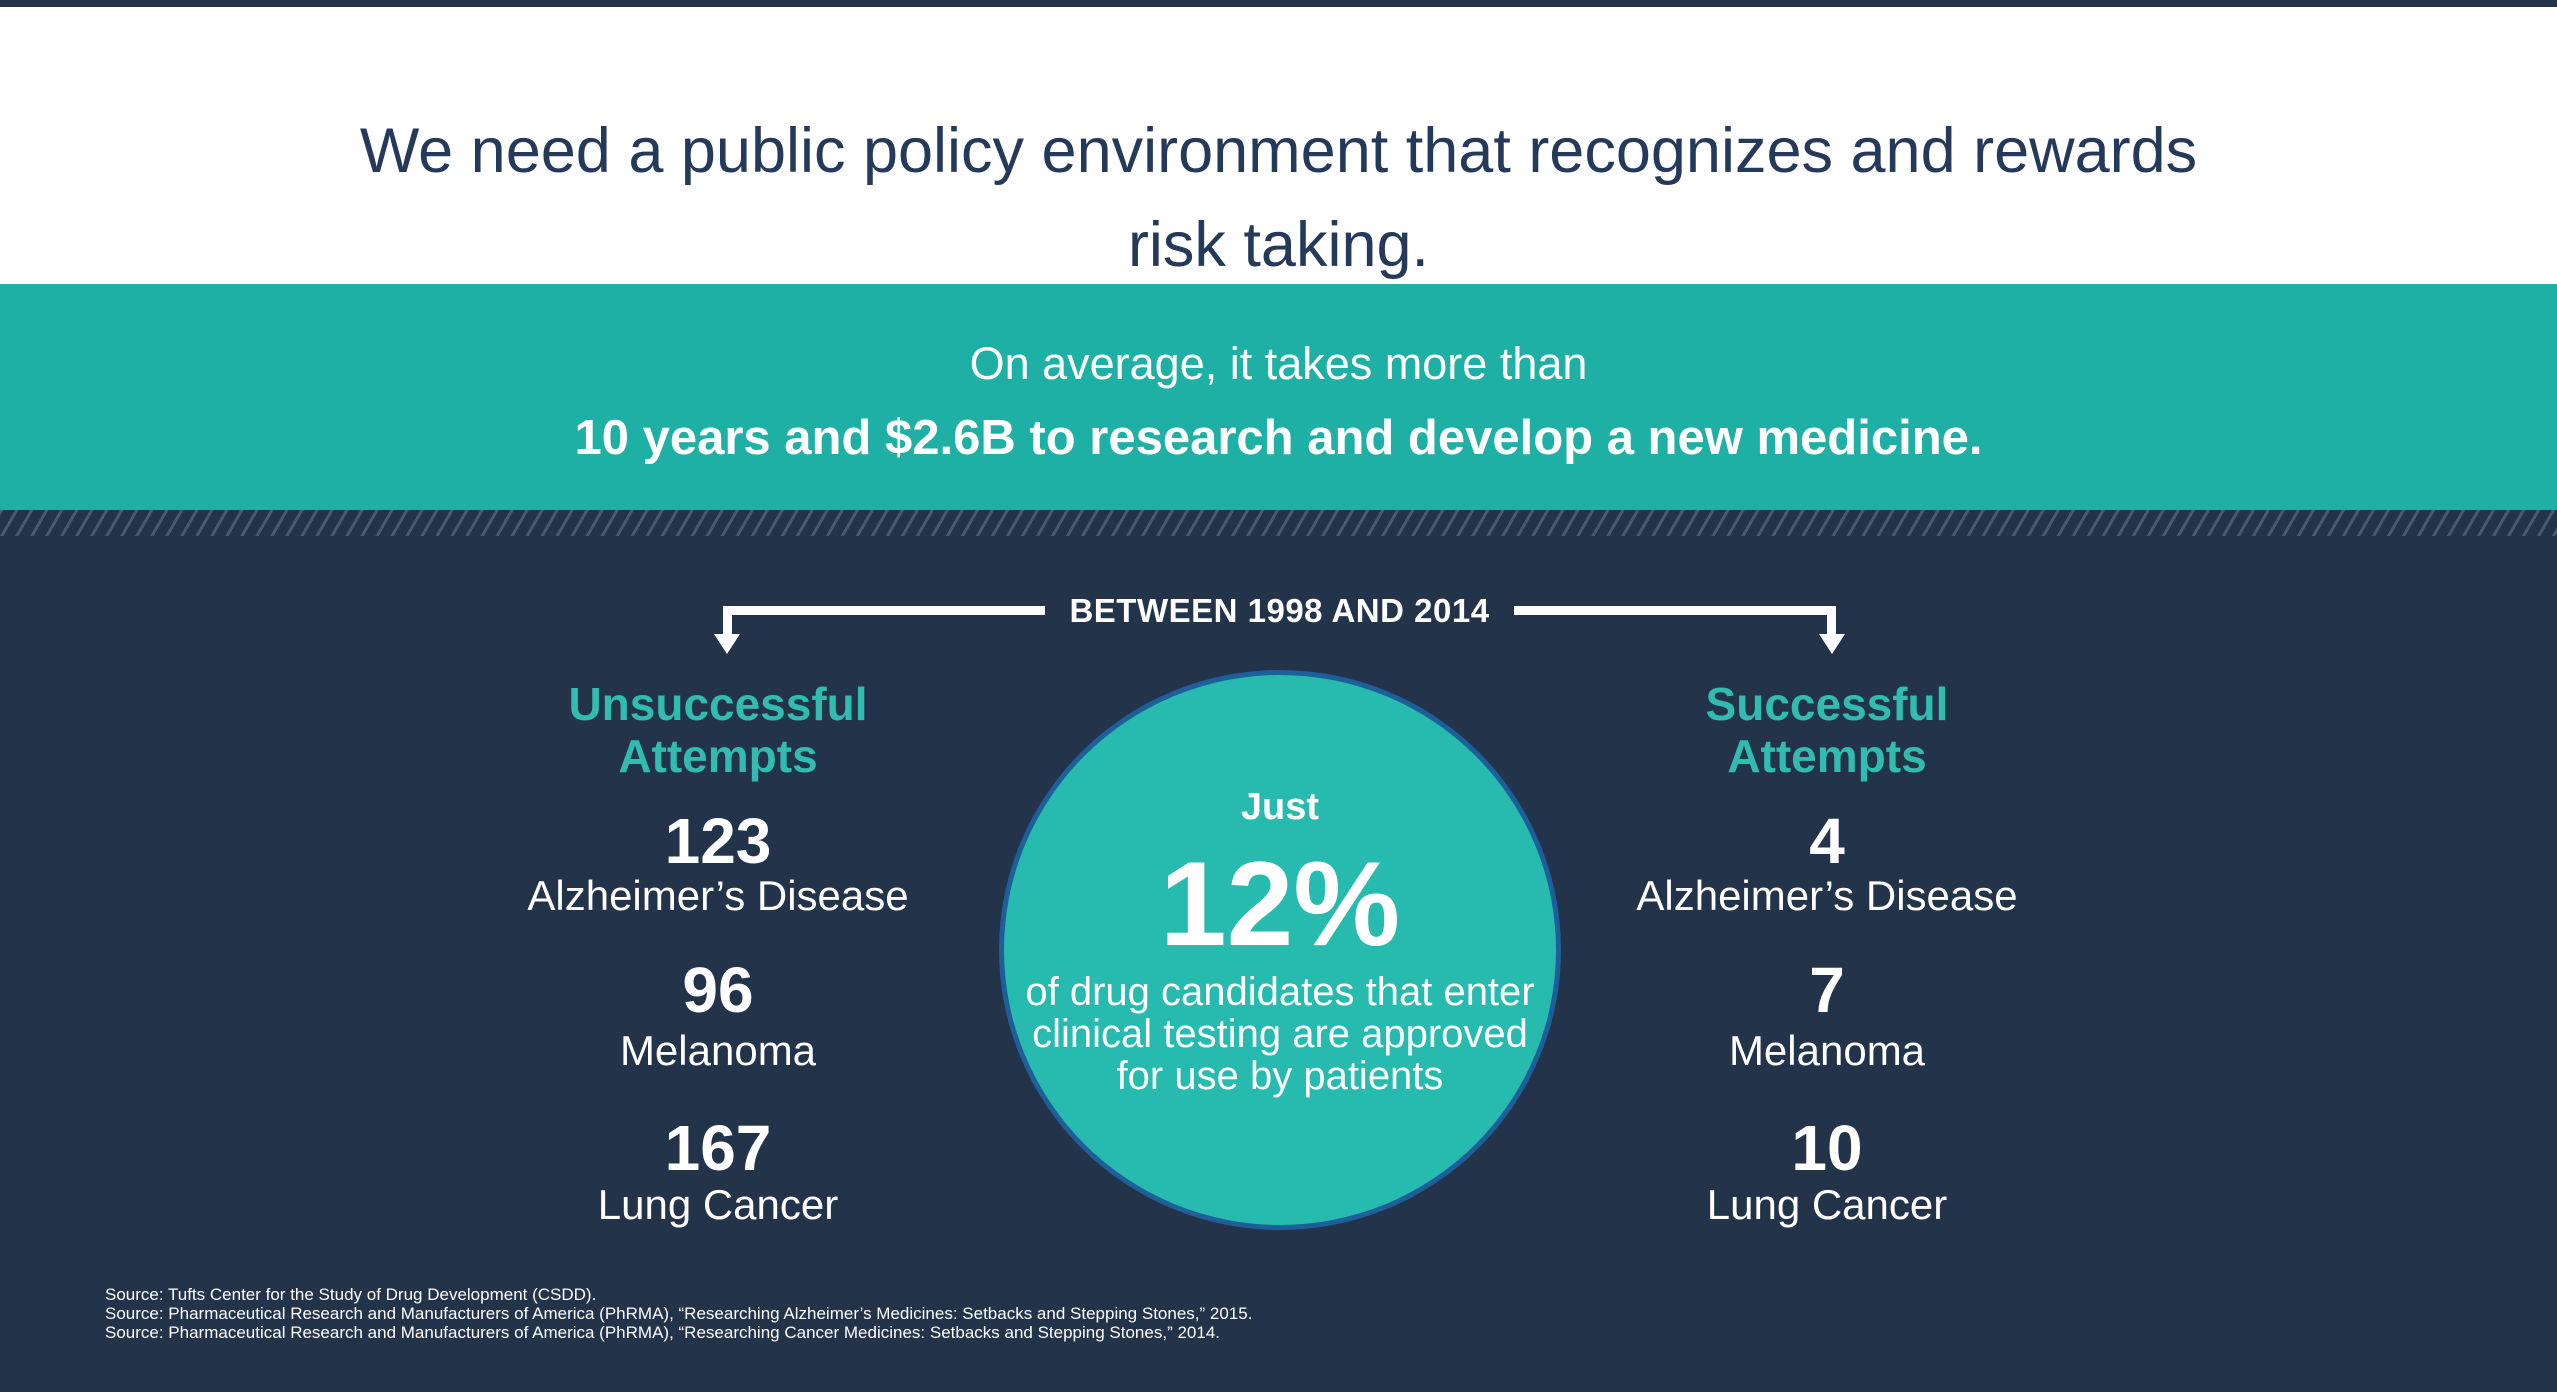 The width and height of the screenshot is (2557, 1392). I want to click on circle-description-line-3: for use by patients, so click(1280, 1076).